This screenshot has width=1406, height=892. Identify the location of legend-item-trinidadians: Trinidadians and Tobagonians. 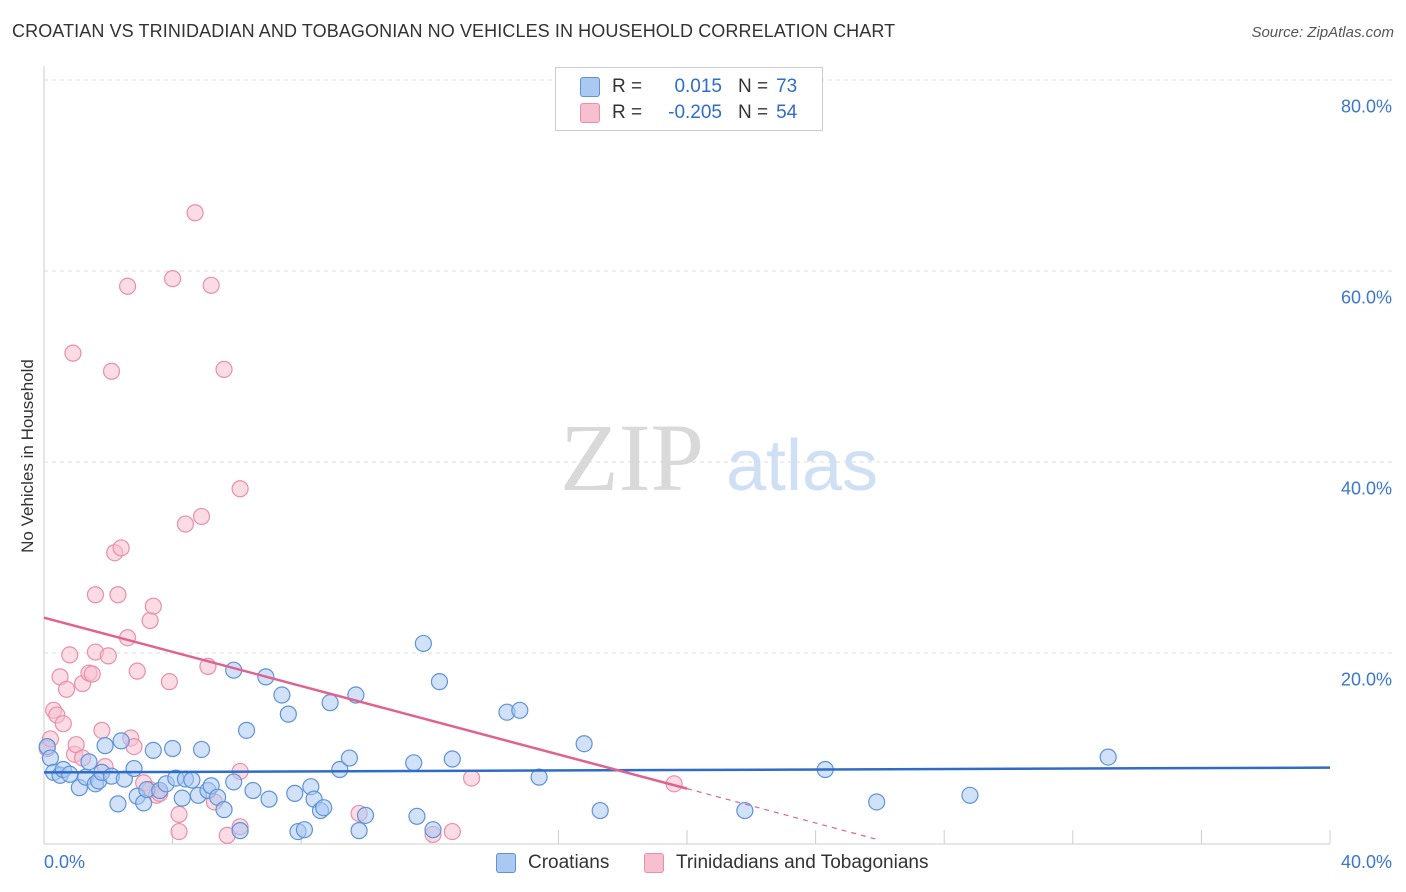
(786, 863).